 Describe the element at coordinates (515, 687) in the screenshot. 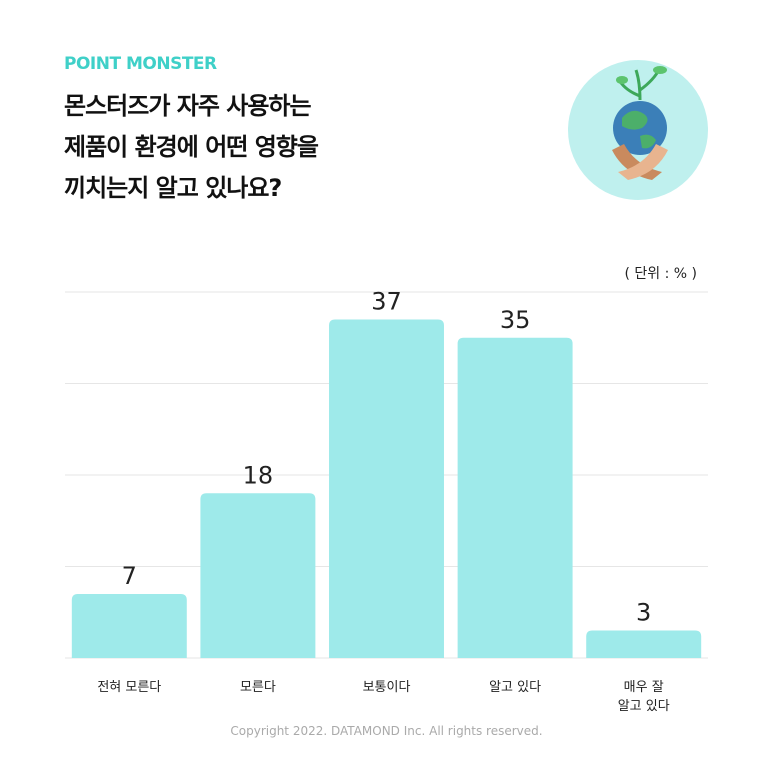

I see `x-tick-label: 알고 있다` at that location.